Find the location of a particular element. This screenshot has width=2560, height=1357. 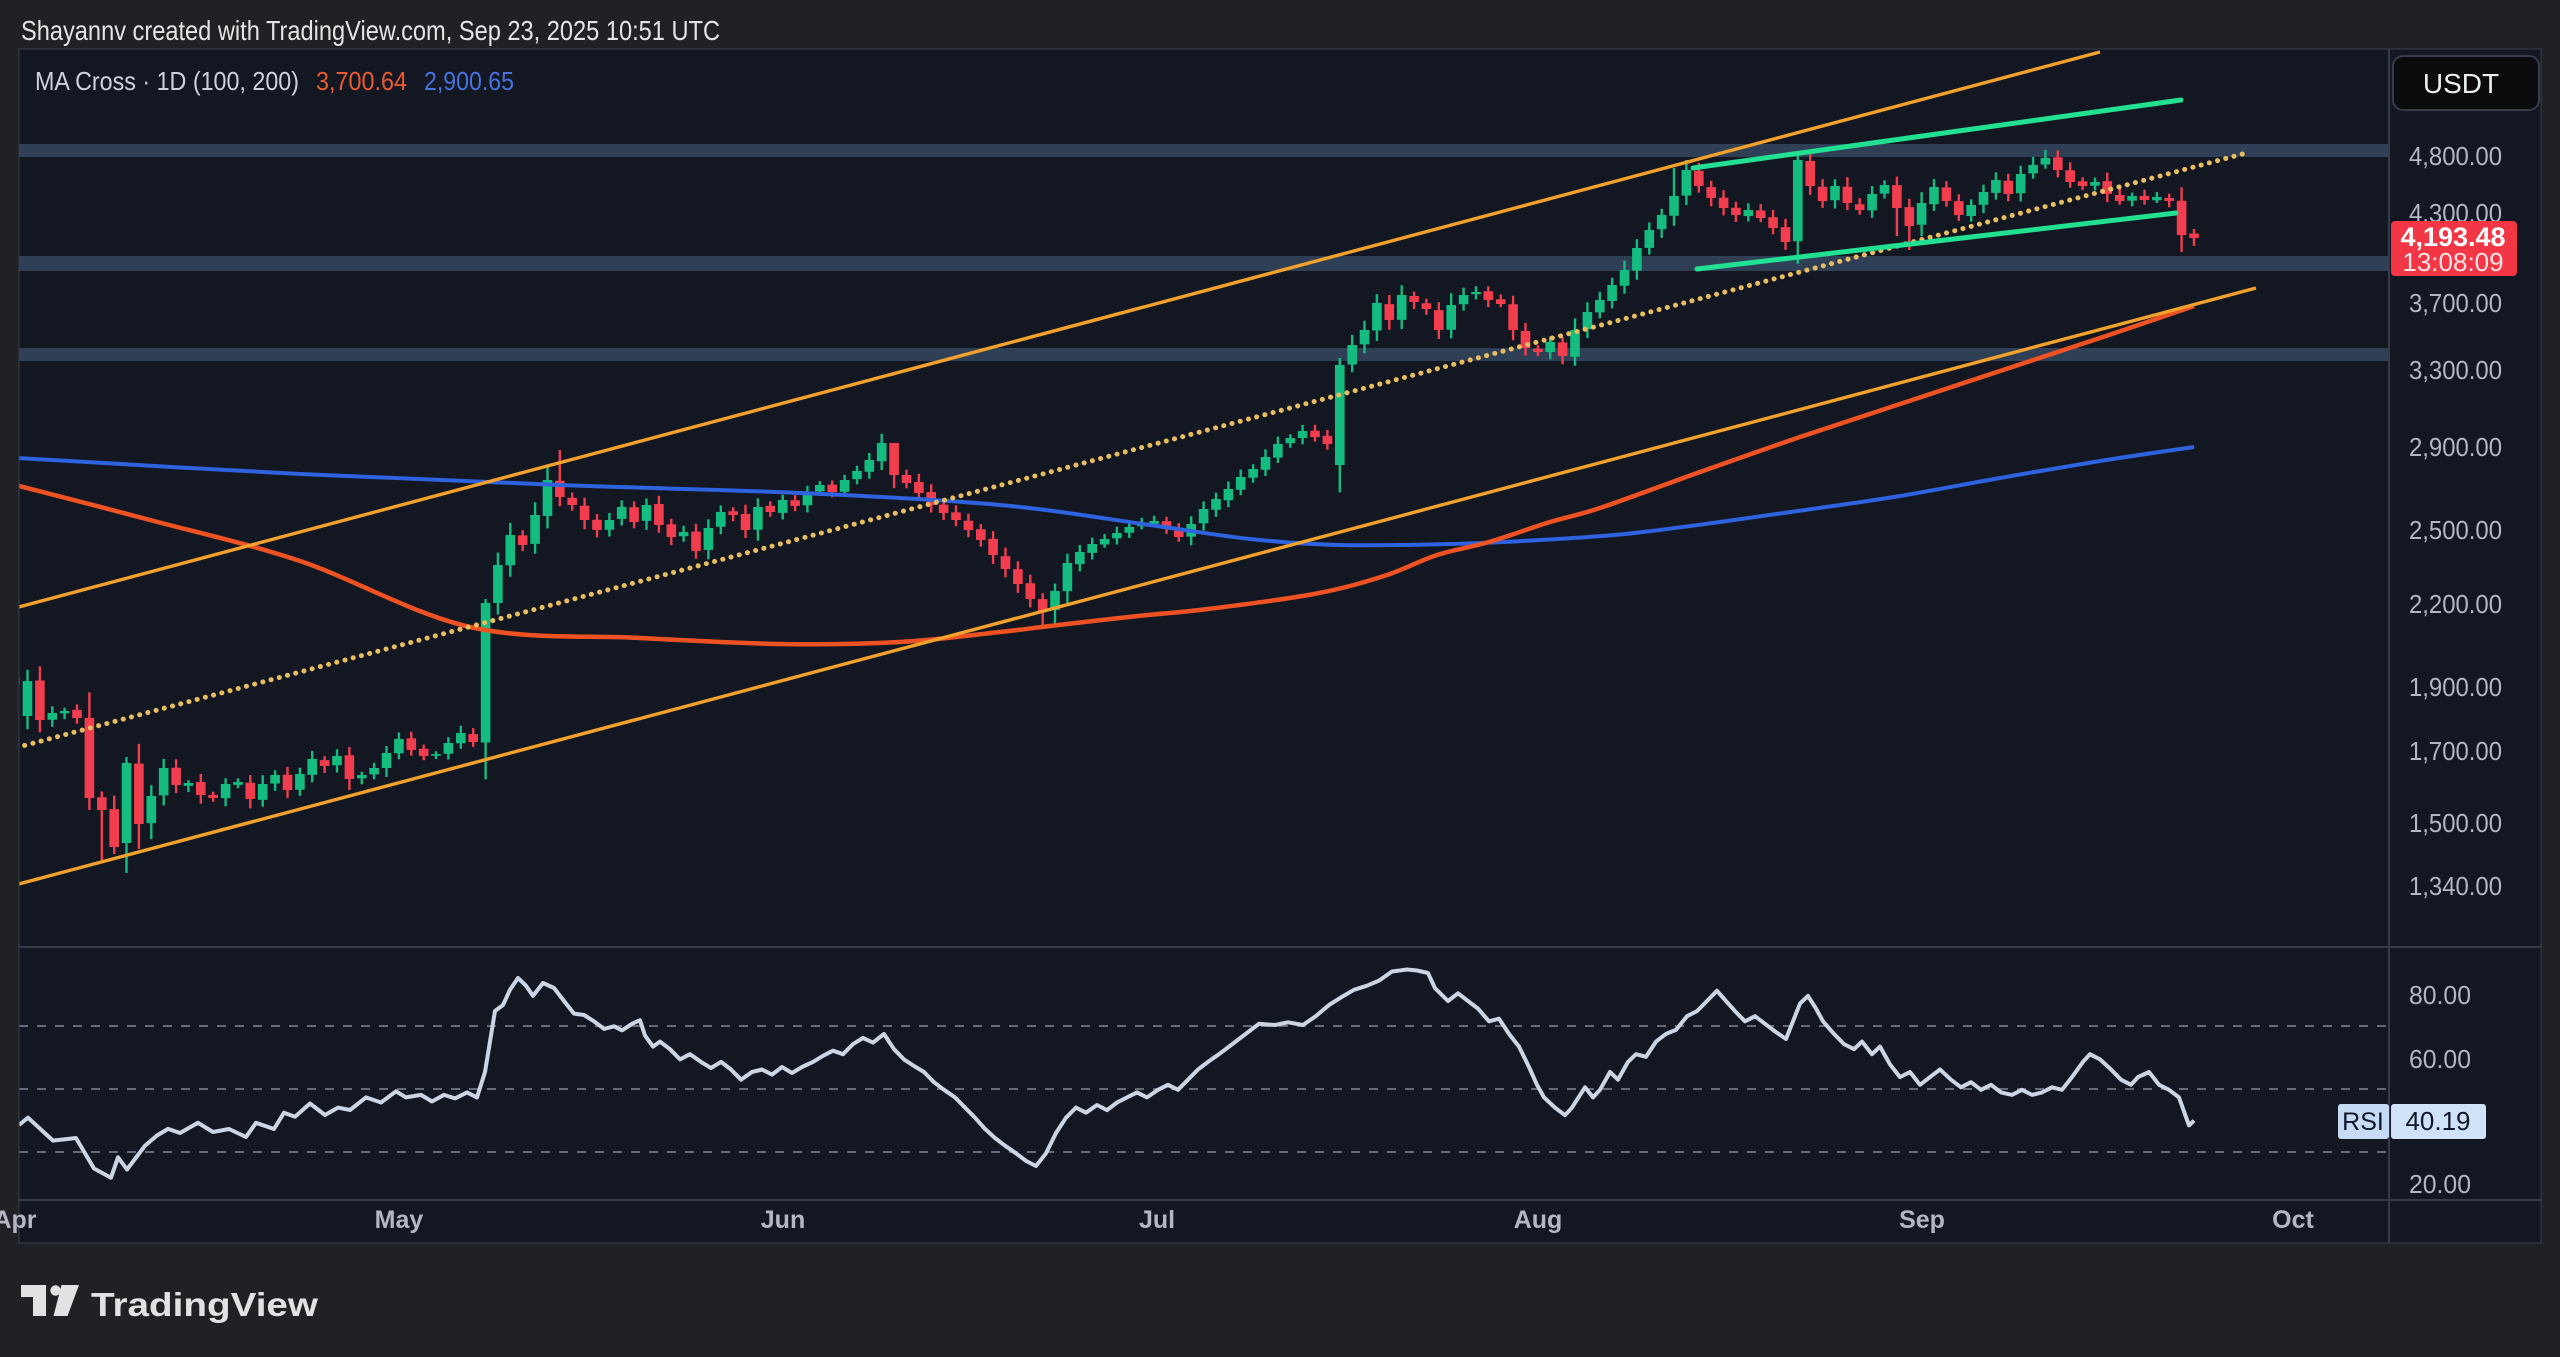

svg-text: Jul is located at coordinates (1157, 1220).